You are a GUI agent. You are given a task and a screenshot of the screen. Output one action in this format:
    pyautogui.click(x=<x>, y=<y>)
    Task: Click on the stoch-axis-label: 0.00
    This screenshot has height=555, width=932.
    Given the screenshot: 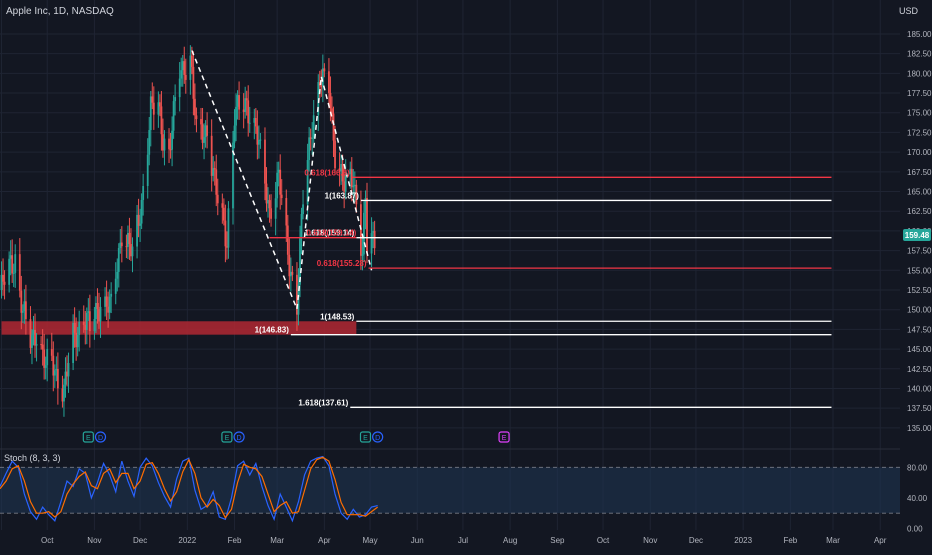 What is the action you would take?
    pyautogui.click(x=915, y=528)
    